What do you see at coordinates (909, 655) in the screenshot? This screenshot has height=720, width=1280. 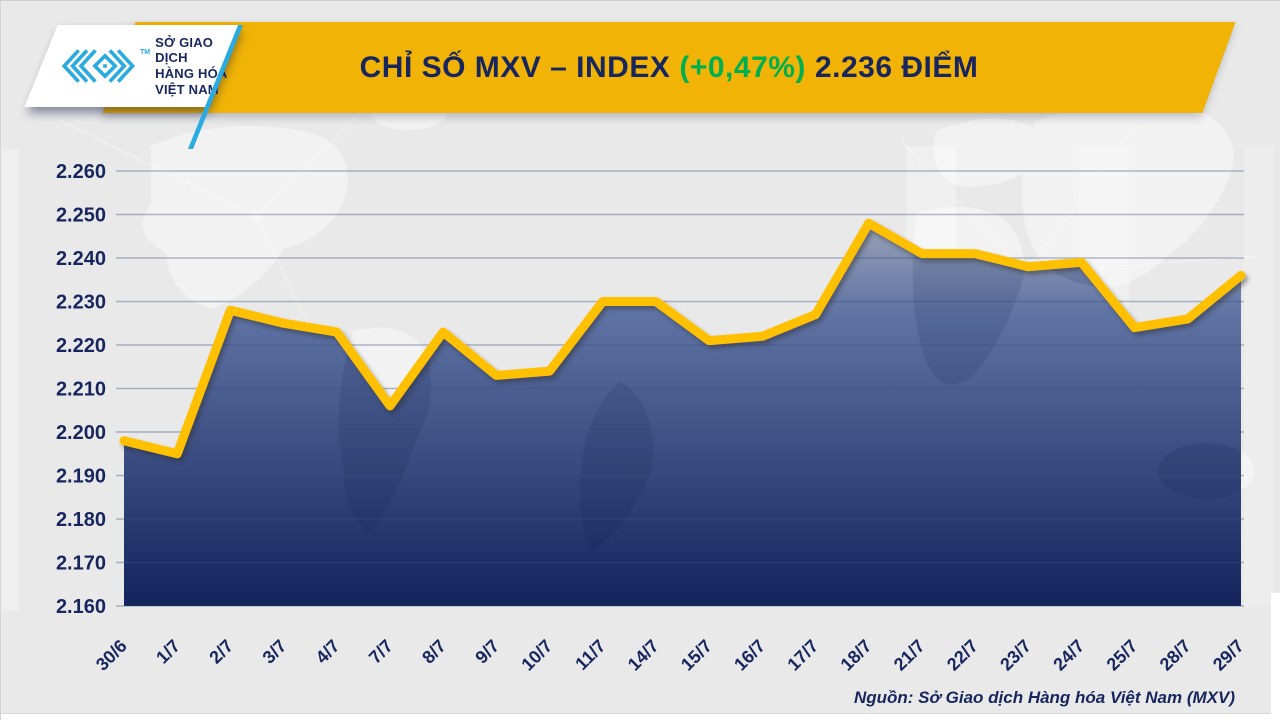 I see `x-axis-label: 21/7` at bounding box center [909, 655].